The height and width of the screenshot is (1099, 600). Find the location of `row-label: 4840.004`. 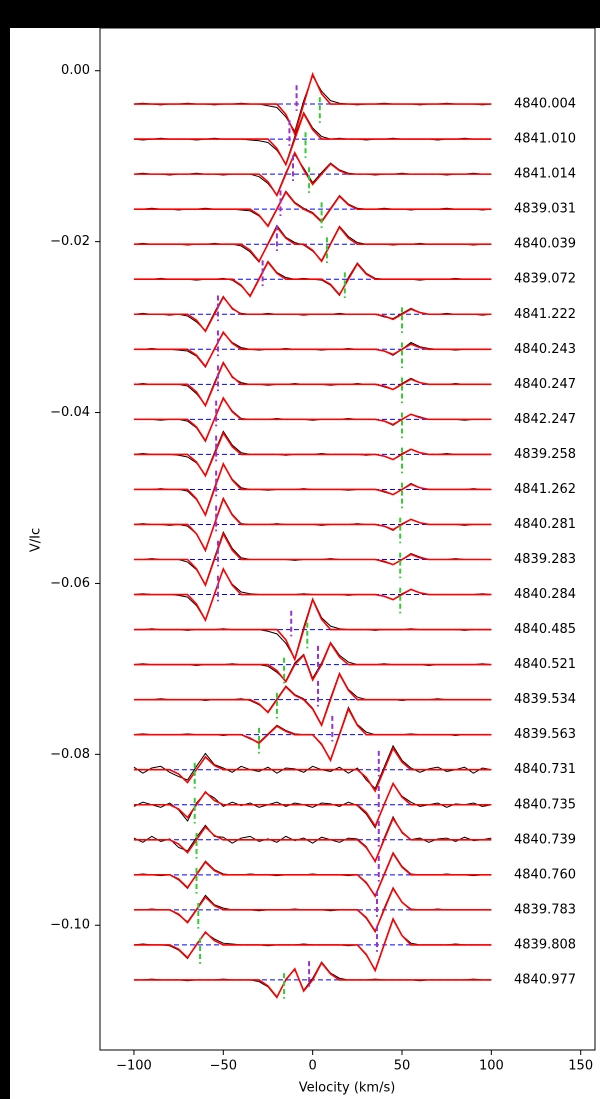

row-label: 4840.004 is located at coordinates (545, 104).